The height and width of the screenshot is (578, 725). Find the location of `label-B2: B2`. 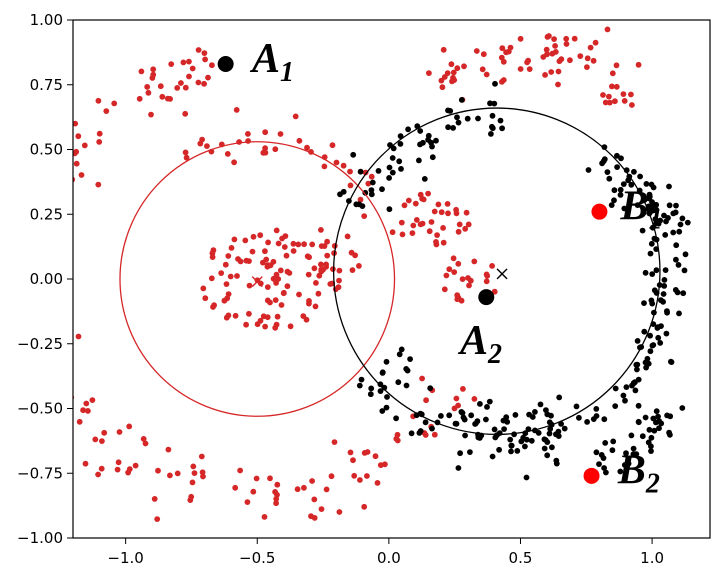

label-B2: B2 is located at coordinates (638, 474).